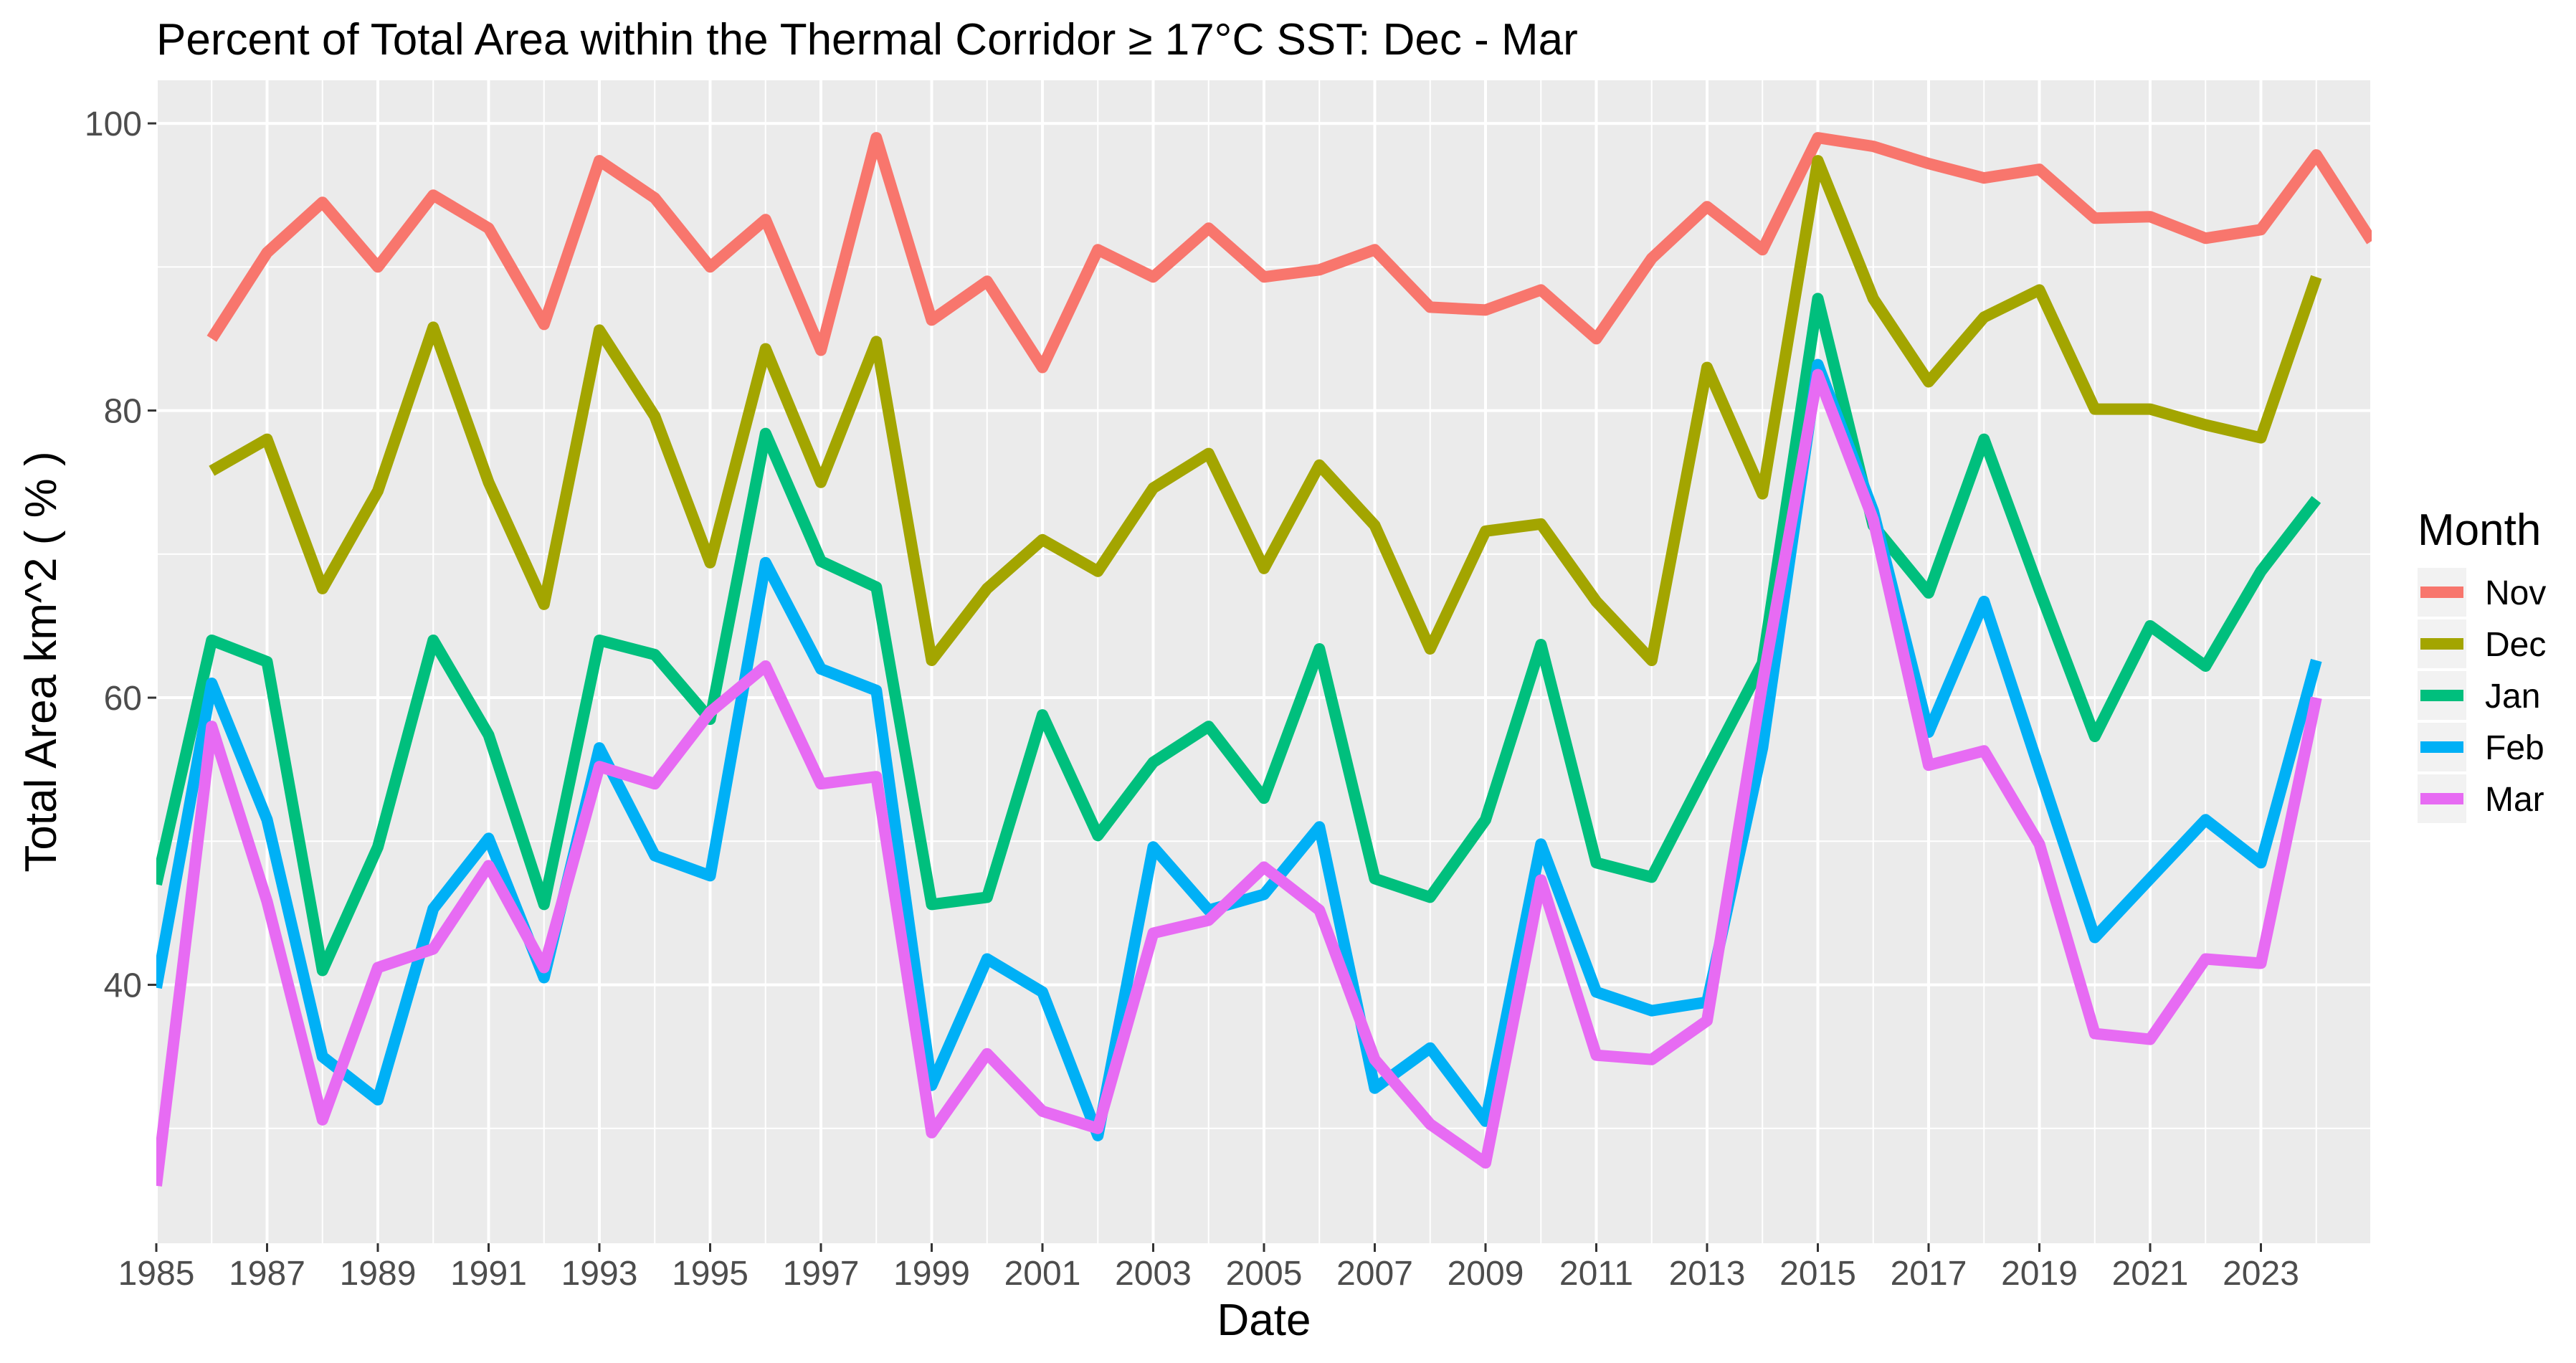 The width and height of the screenshot is (2576, 1363). Describe the element at coordinates (2261, 1274) in the screenshot. I see `x-tick-label: 2023` at that location.